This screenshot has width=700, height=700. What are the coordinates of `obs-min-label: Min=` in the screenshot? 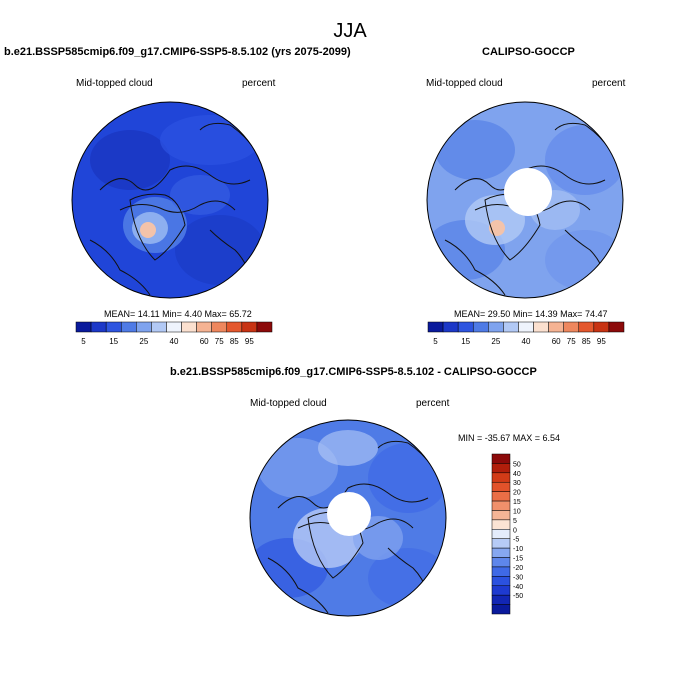 It's located at (522, 314).